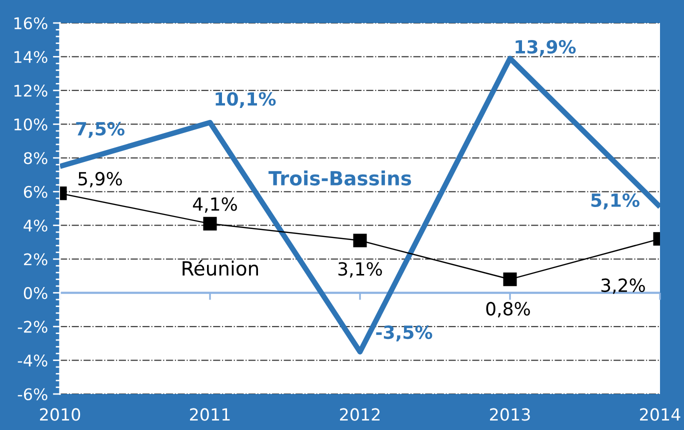 The image size is (684, 430). What do you see at coordinates (360, 414) in the screenshot?
I see `x-tick-label: 2012` at bounding box center [360, 414].